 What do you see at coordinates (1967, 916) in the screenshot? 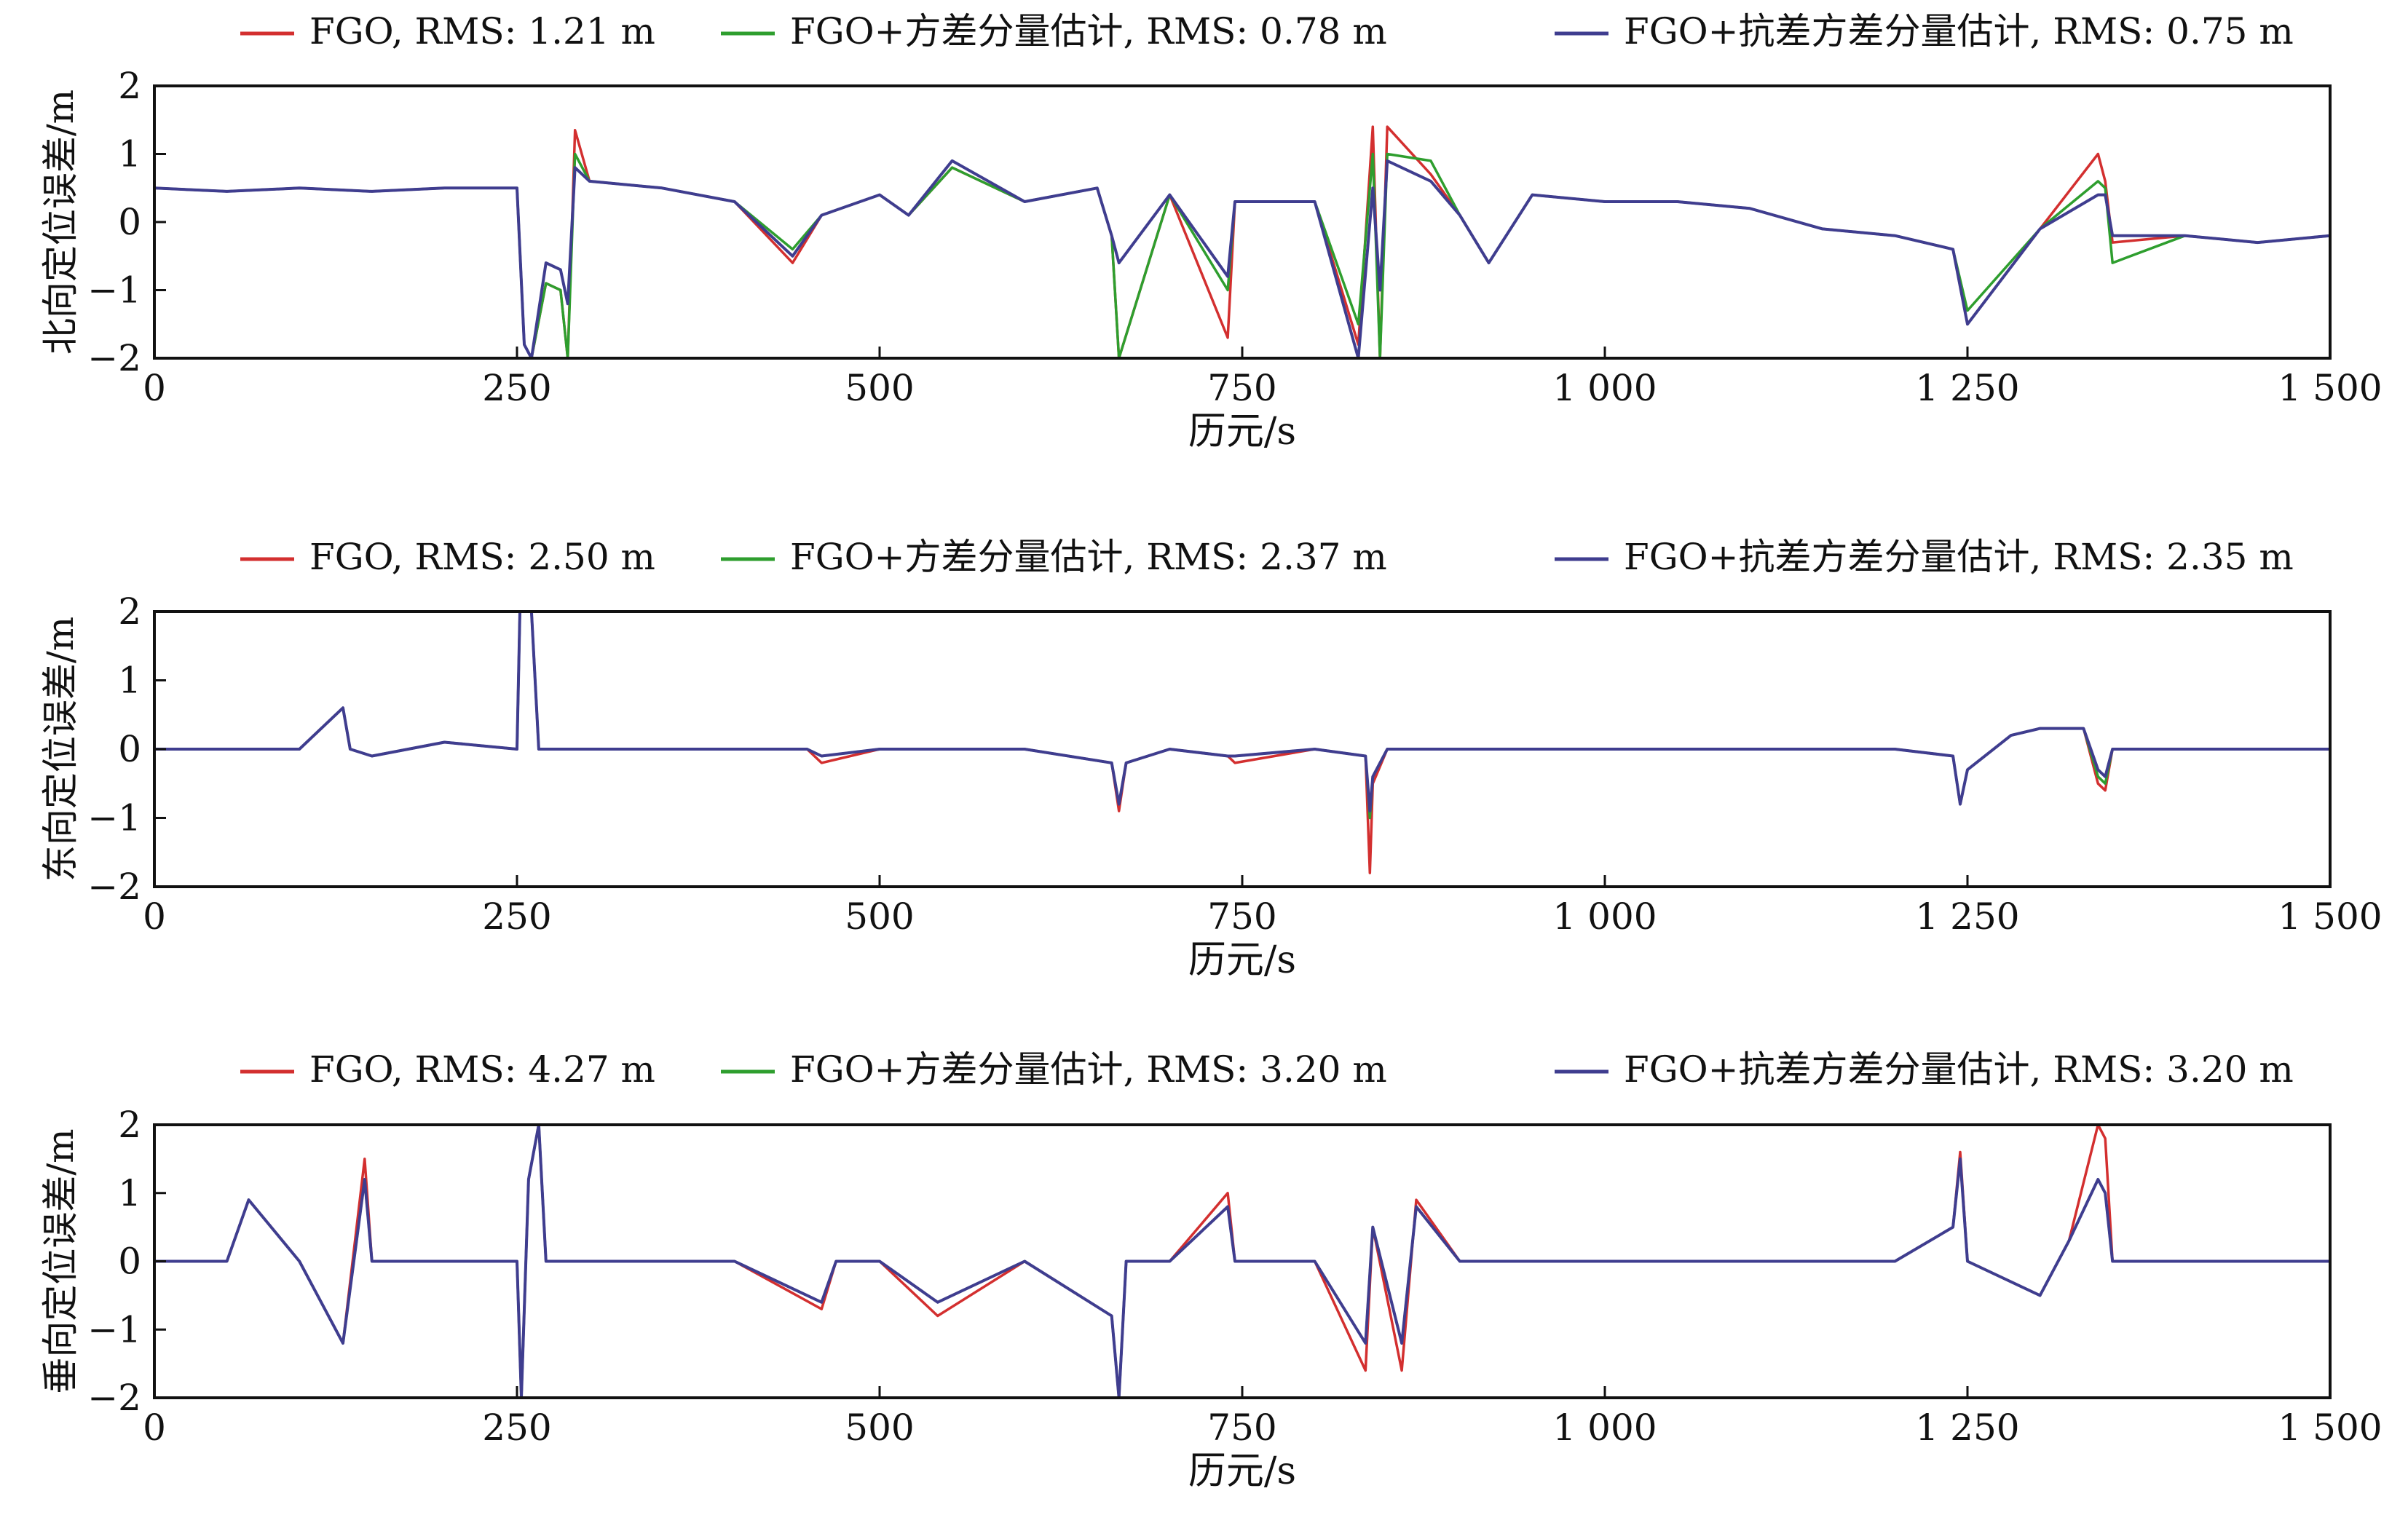
I see `x-tick-label-east-5: 1 250` at bounding box center [1967, 916].